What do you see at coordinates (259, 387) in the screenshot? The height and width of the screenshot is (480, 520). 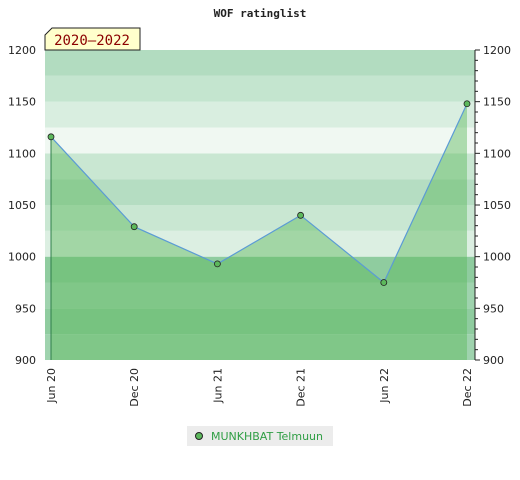 I see `x-axis: Jun 20 Dec 20 Jun 21 Dec 21 Jun 22 Dec 22` at bounding box center [259, 387].